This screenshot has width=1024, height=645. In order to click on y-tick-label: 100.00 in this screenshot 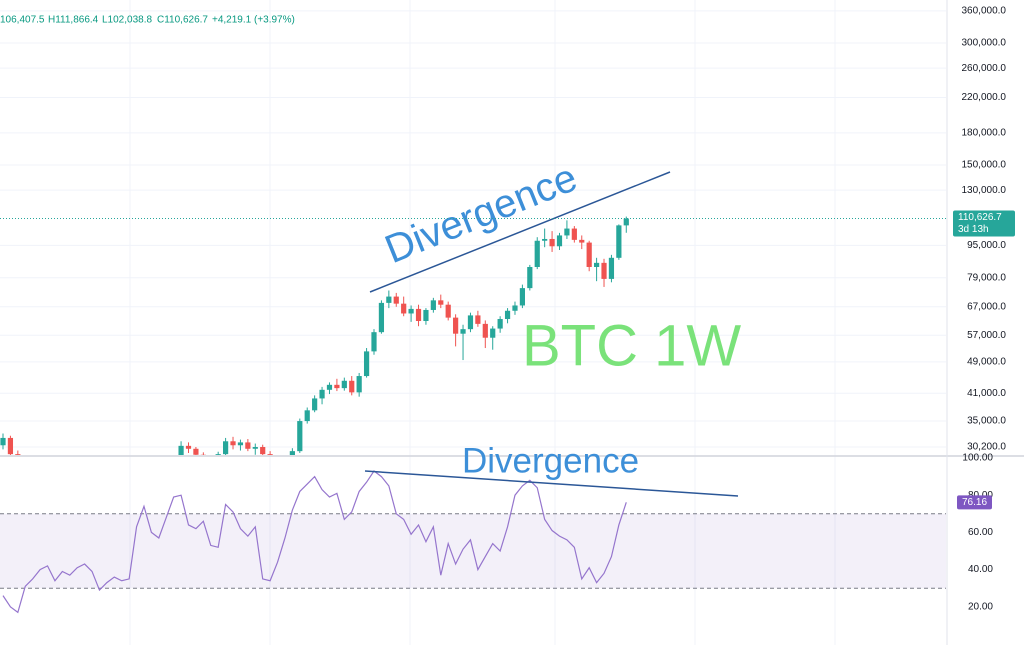, I will do `click(977, 458)`.